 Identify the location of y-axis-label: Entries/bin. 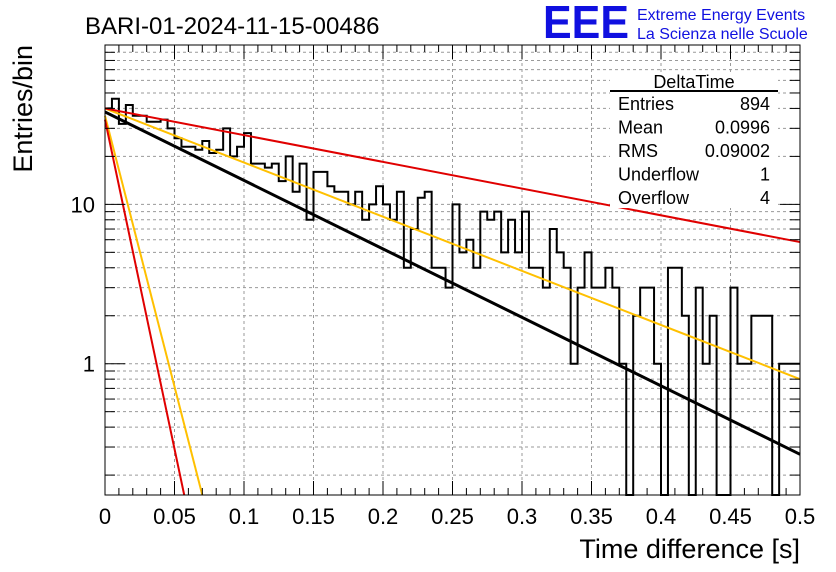
(23, 109).